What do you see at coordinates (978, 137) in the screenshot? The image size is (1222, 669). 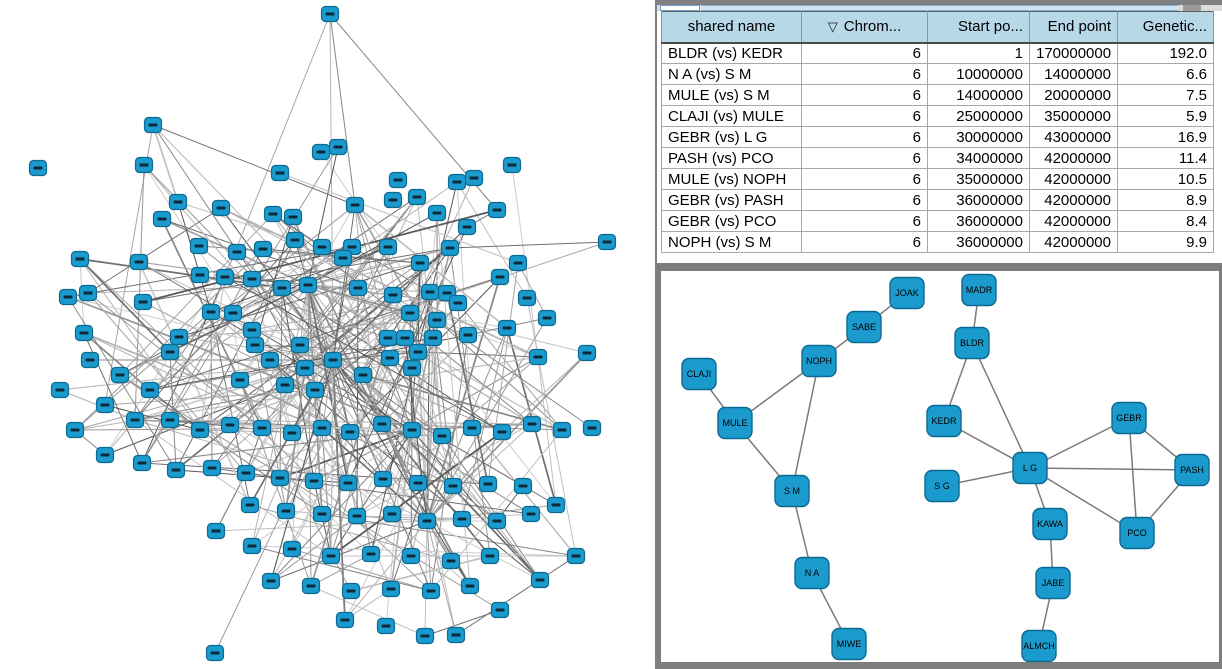 I see `cell-value: 30000000` at bounding box center [978, 137].